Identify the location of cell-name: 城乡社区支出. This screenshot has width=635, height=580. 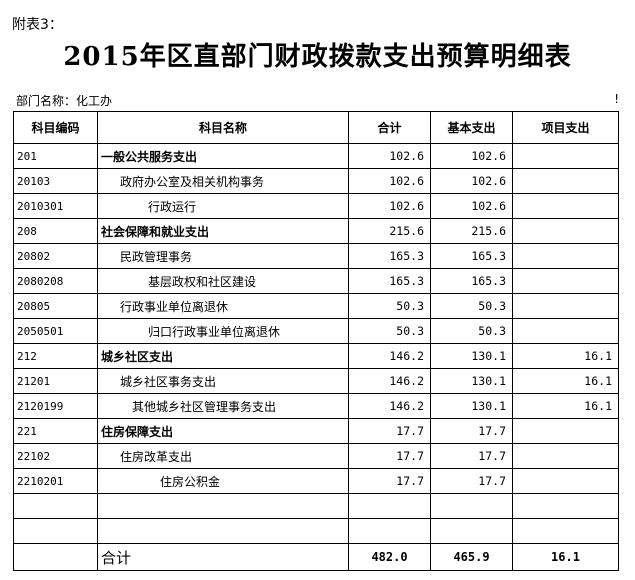
(223, 356).